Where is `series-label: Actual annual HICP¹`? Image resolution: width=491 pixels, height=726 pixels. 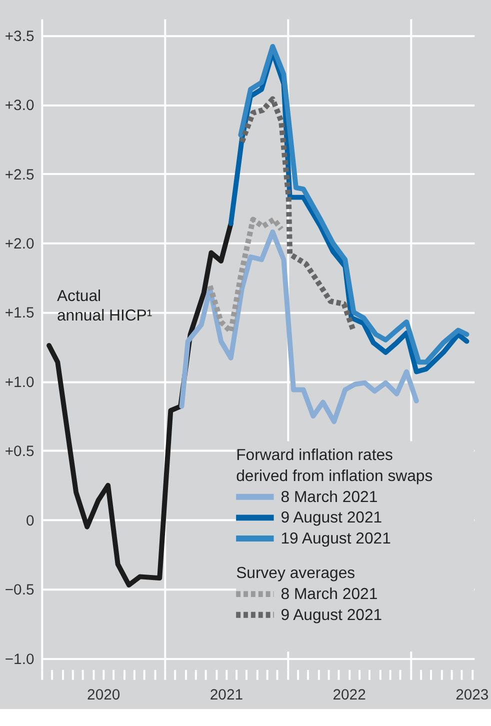
series-label: Actual annual HICP¹ is located at coordinates (104, 306).